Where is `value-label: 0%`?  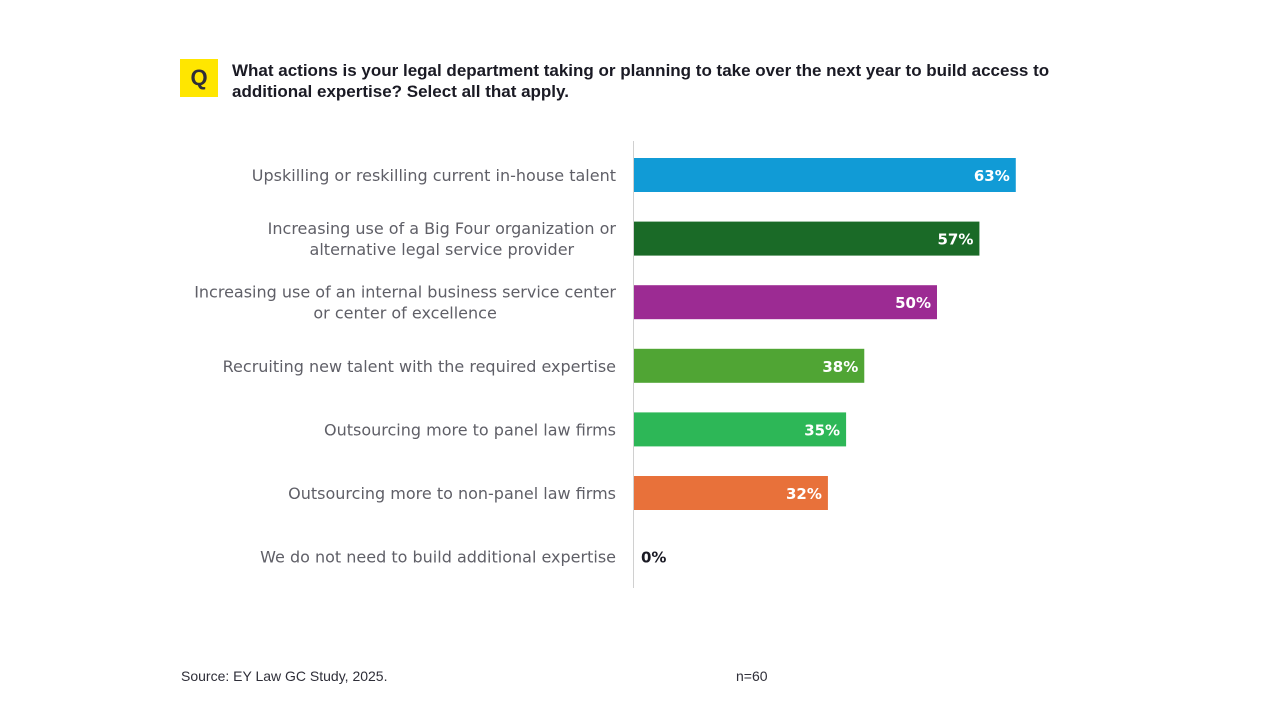
value-label: 0% is located at coordinates (653, 558).